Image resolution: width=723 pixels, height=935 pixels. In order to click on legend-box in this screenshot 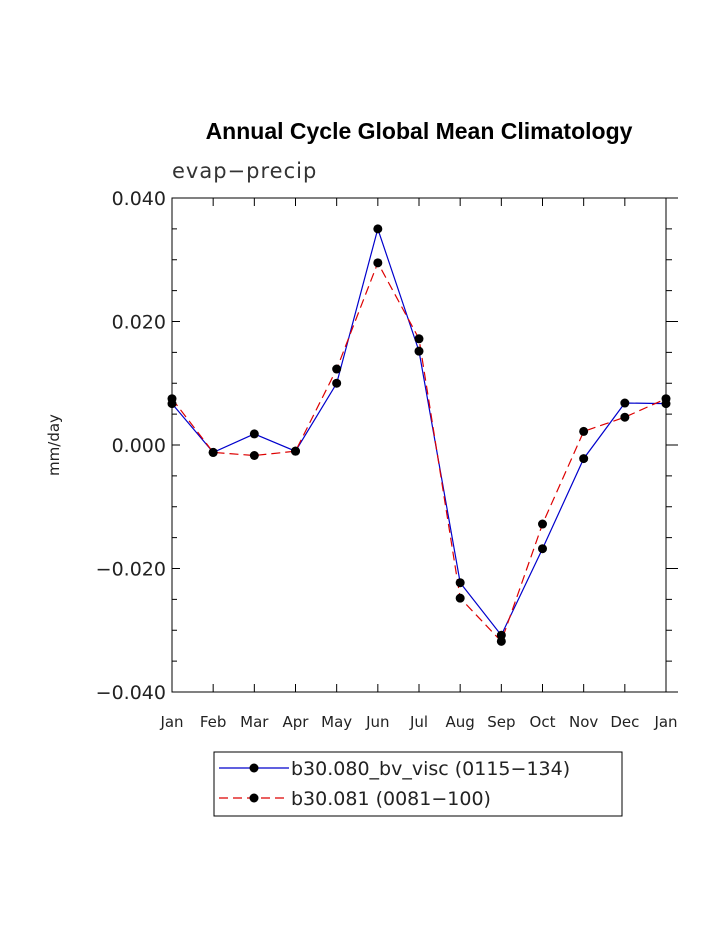, I will do `click(418, 784)`.